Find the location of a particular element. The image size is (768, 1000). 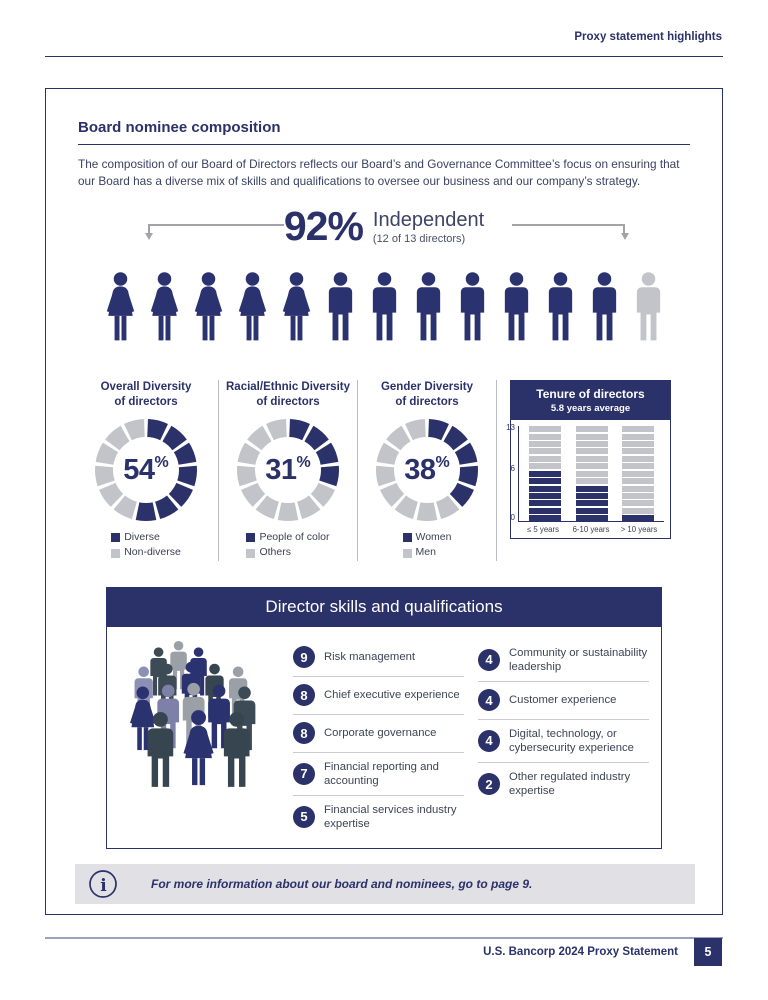

tenure-y-tick: 13 is located at coordinates (510, 428).